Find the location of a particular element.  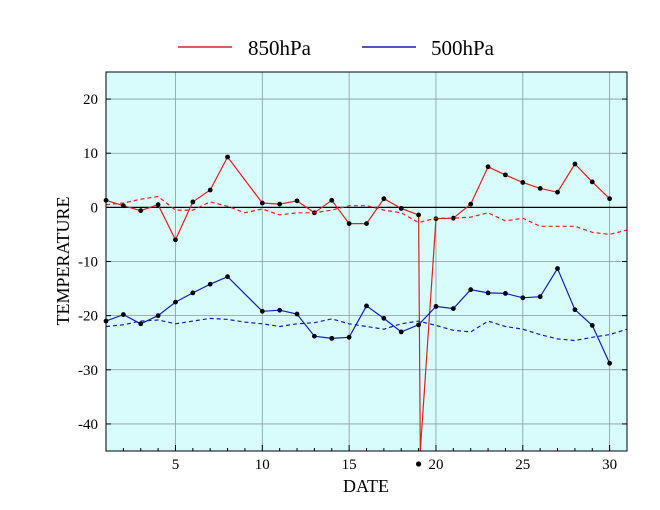

y-axis-title: TEMPERATURE is located at coordinates (63, 260).